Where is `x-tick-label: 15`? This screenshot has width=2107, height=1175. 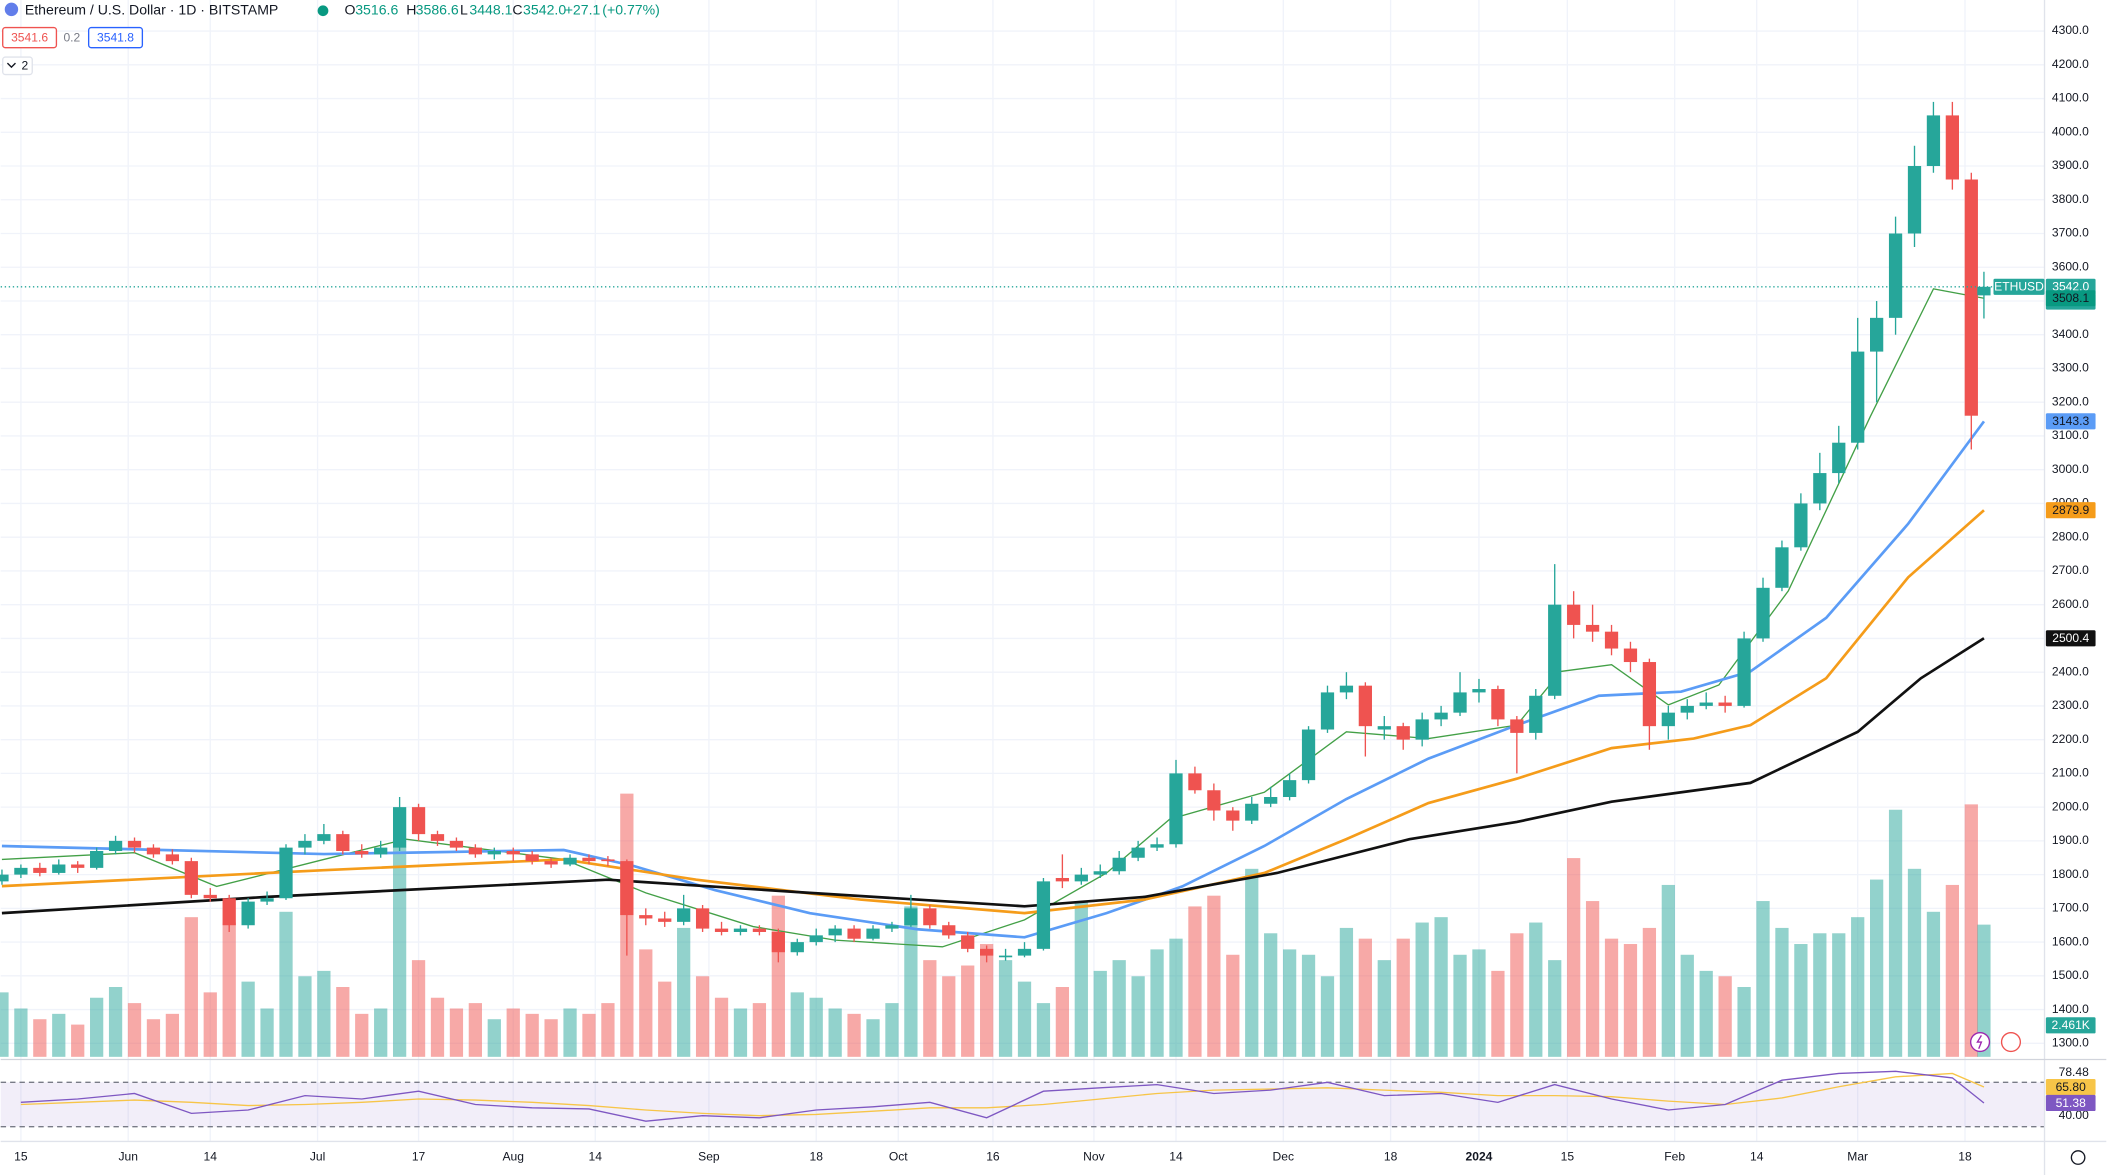
x-tick-label: 15 is located at coordinates (21, 1157).